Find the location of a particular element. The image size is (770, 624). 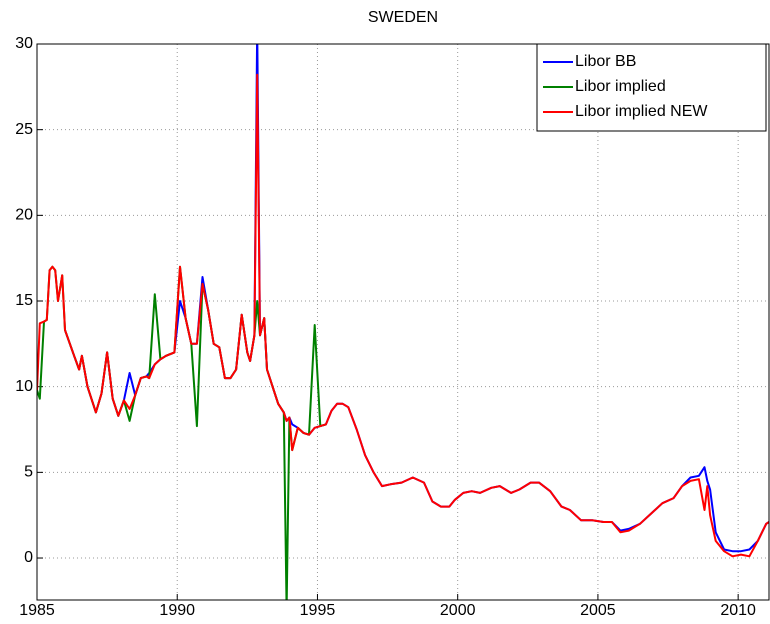

x-tick-label: 1990 is located at coordinates (177, 610).